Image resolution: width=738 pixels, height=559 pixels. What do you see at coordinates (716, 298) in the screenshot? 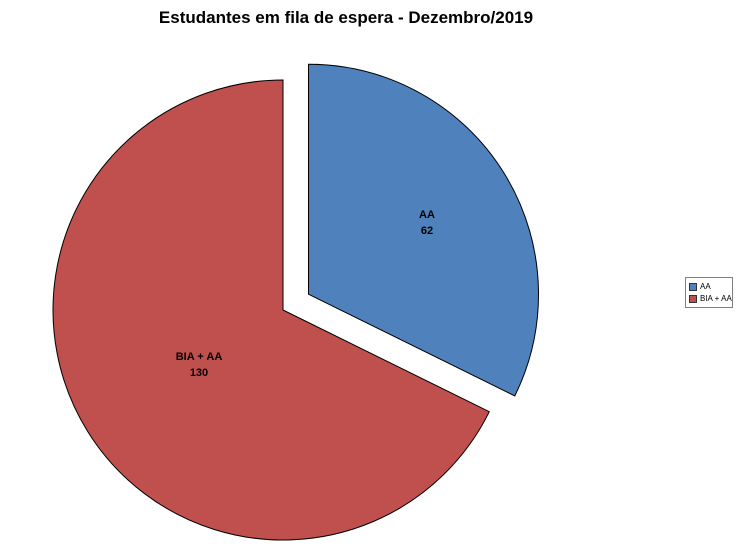
I see `legend-label-bia-aa: BIA + AA` at bounding box center [716, 298].